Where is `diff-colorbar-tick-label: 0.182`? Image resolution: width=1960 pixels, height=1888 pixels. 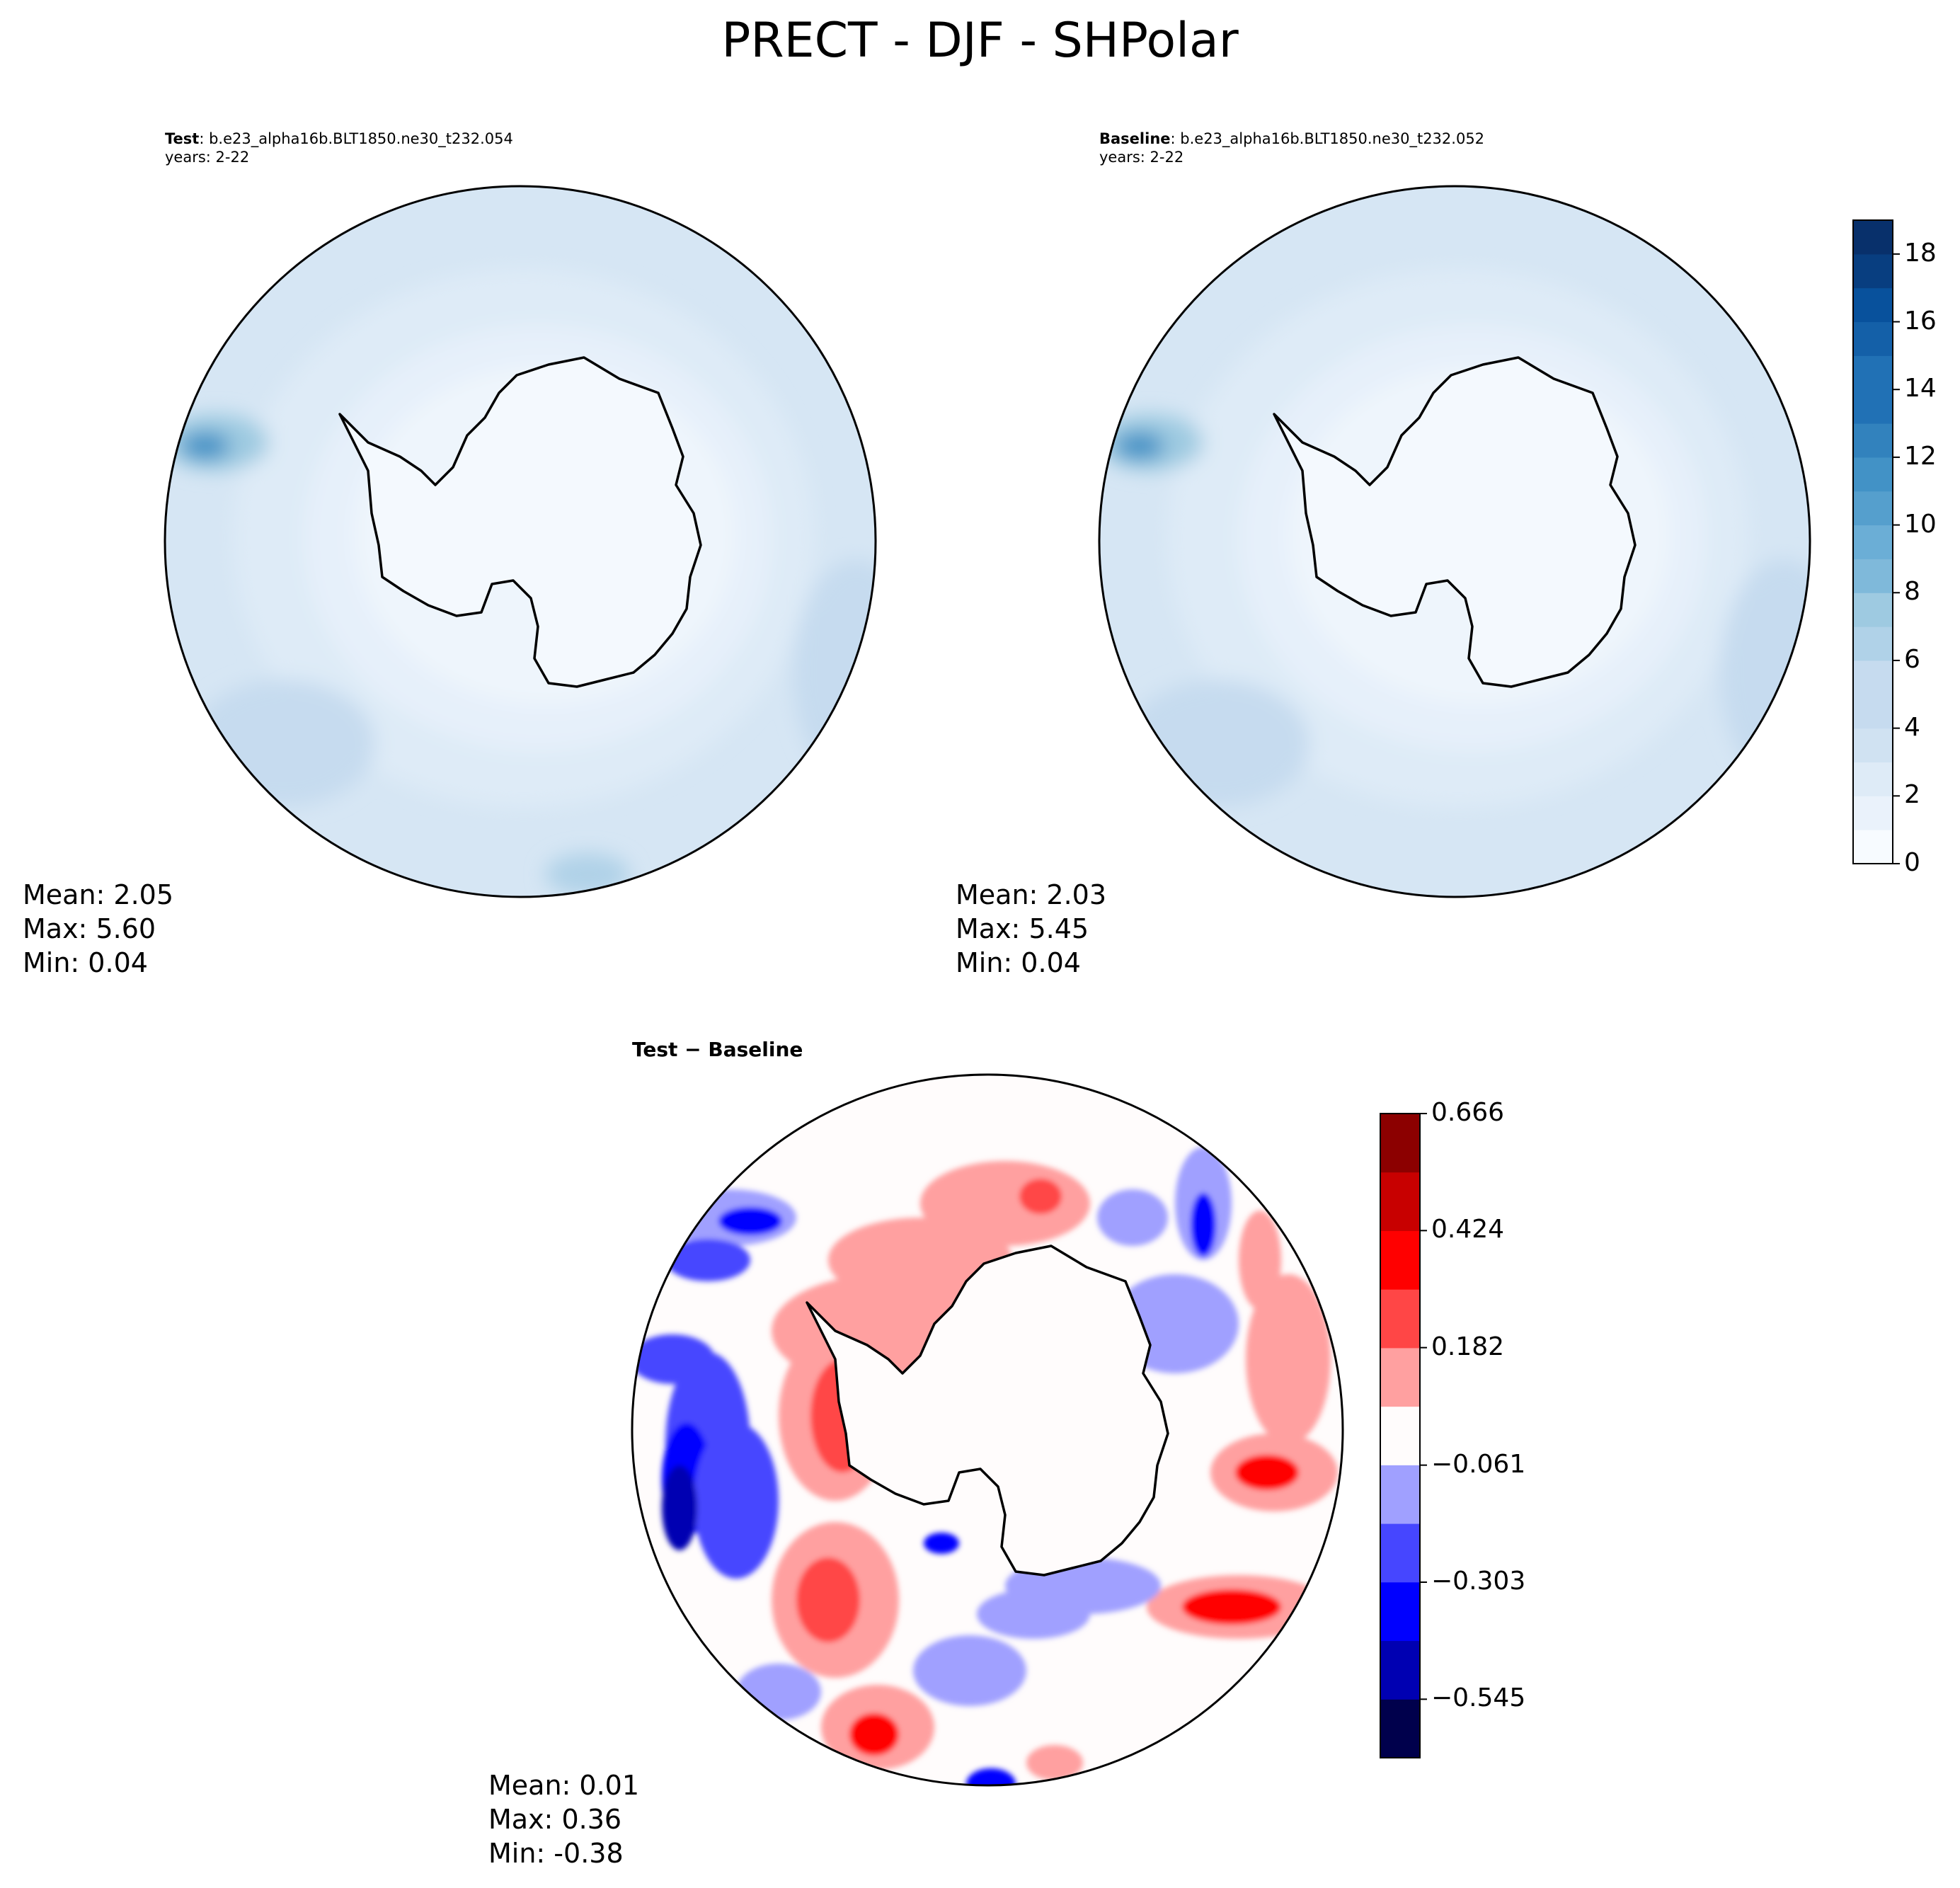
diff-colorbar-tick-label: 0.182 is located at coordinates (1468, 1346).